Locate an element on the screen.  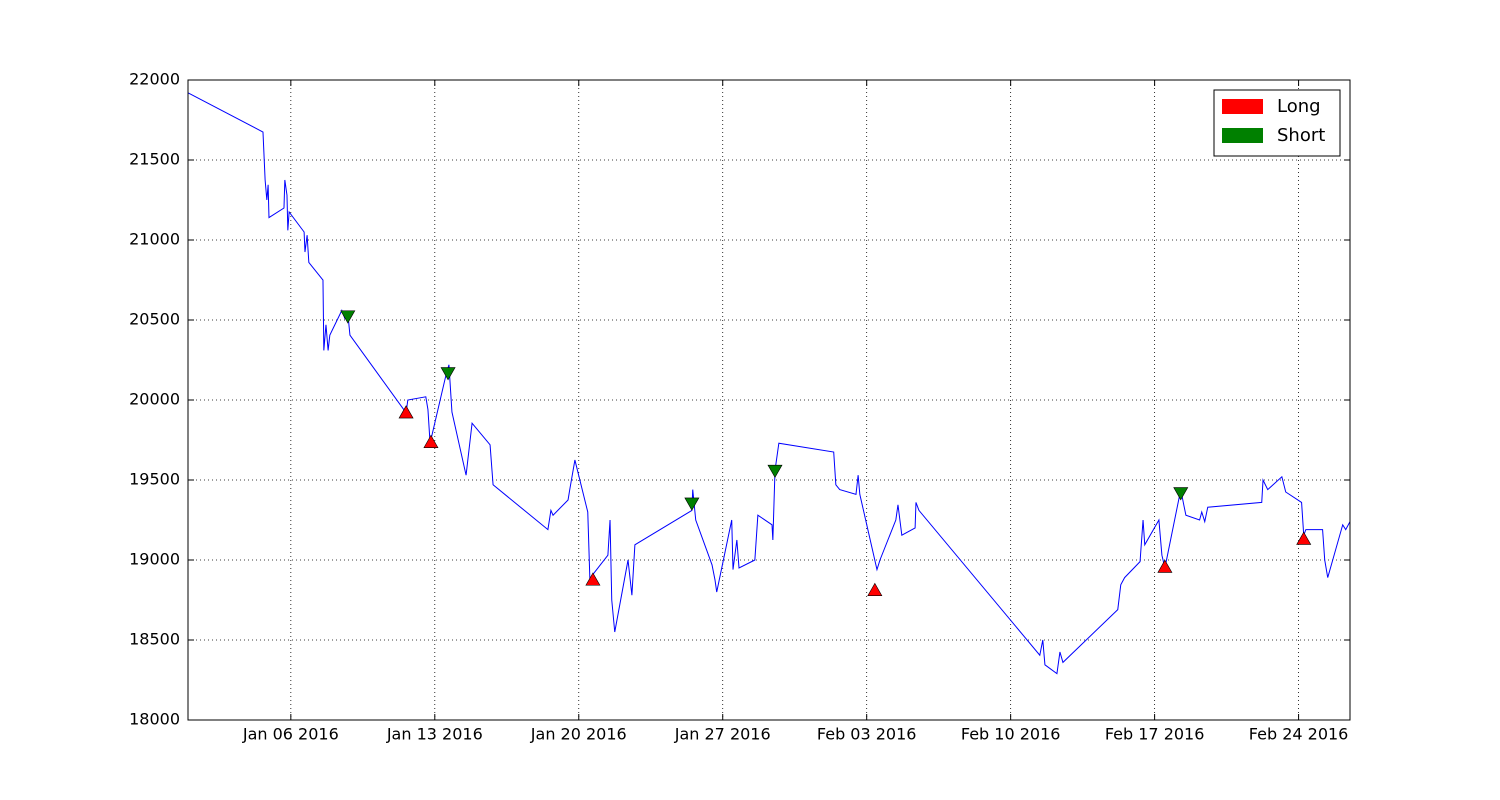
x-tick-label: Jan 13 2016 is located at coordinates (434, 734).